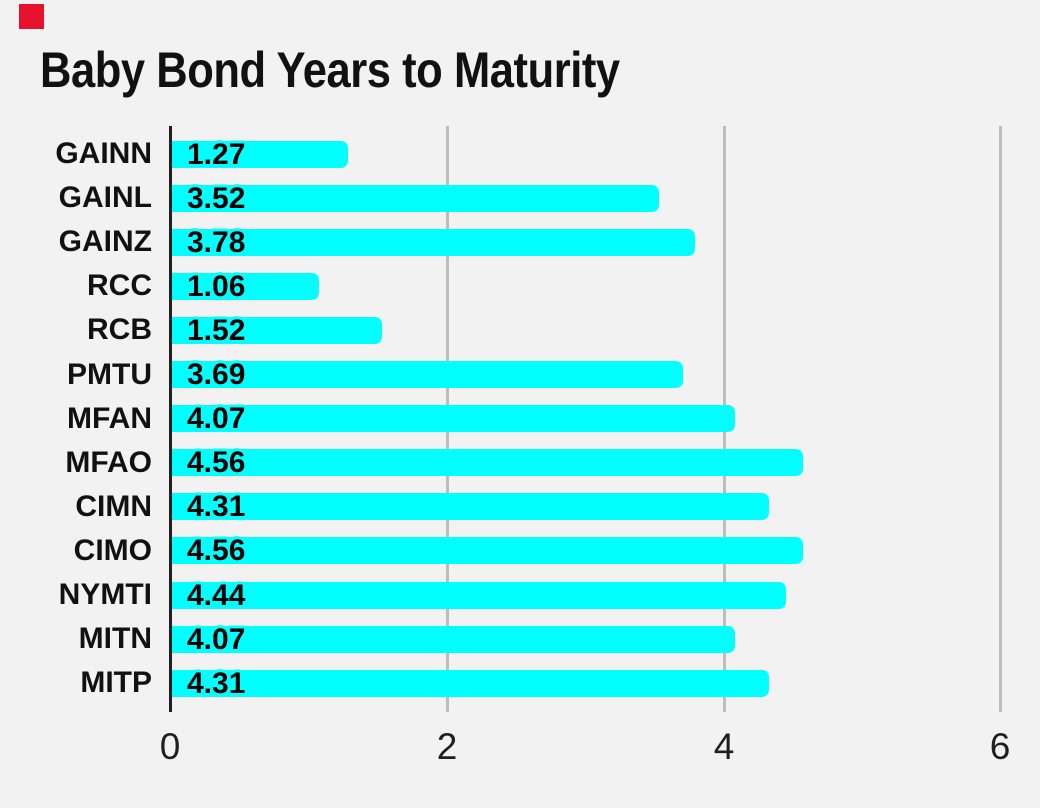 The height and width of the screenshot is (808, 1040). What do you see at coordinates (216, 595) in the screenshot?
I see `bar-value-label: 4.44` at bounding box center [216, 595].